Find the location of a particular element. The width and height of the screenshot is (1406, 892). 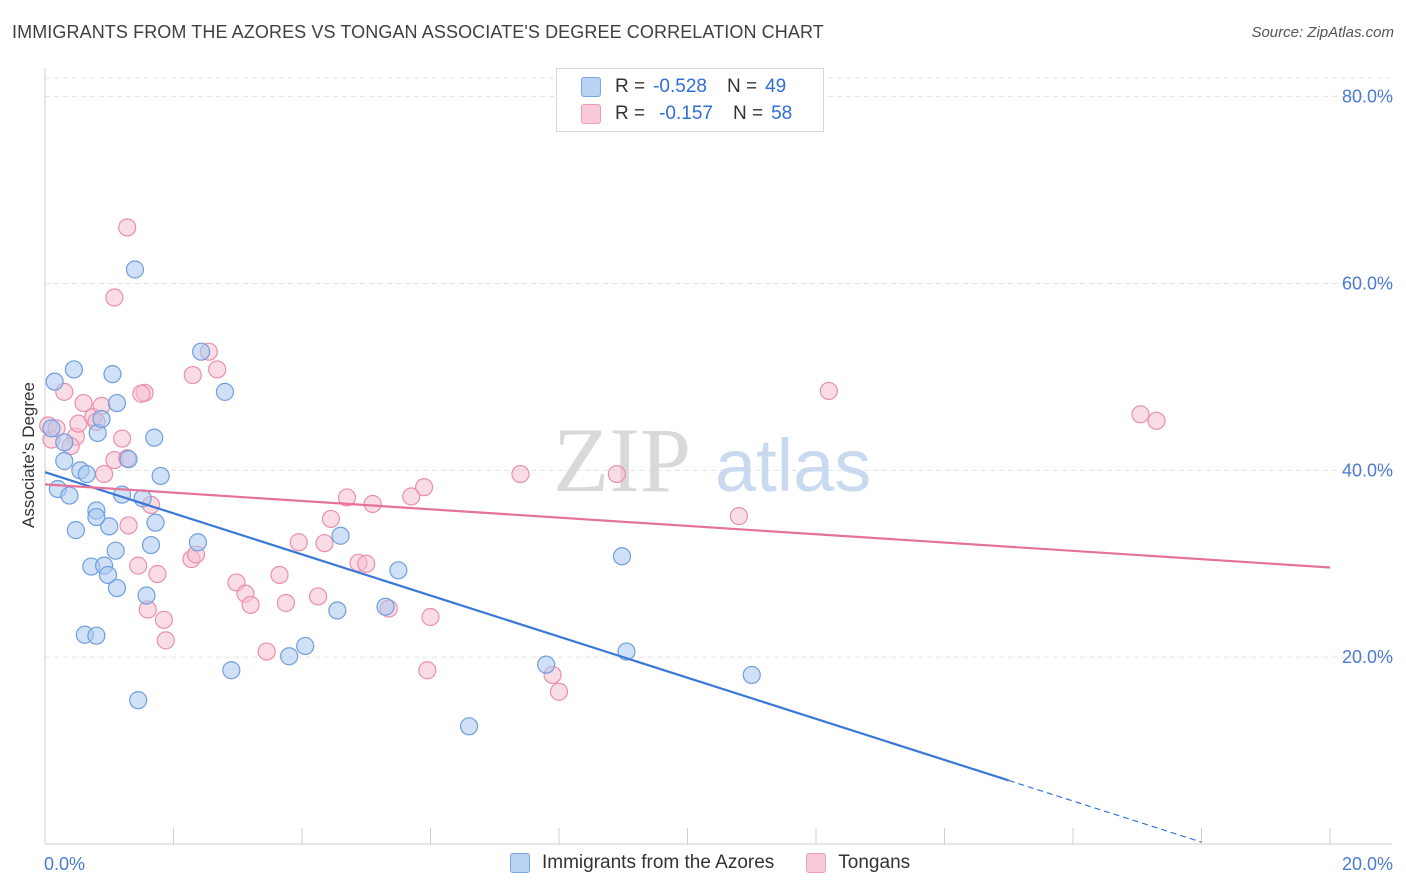

x-tick-labels: 0.0% 20.0% is located at coordinates (718, 864).